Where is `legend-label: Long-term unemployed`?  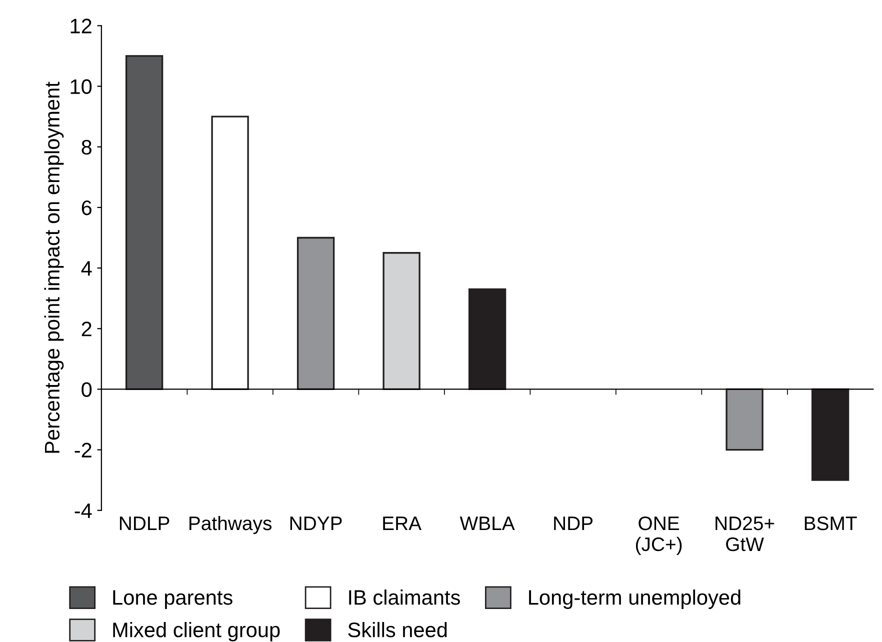
legend-label: Long-term unemployed is located at coordinates (634, 599).